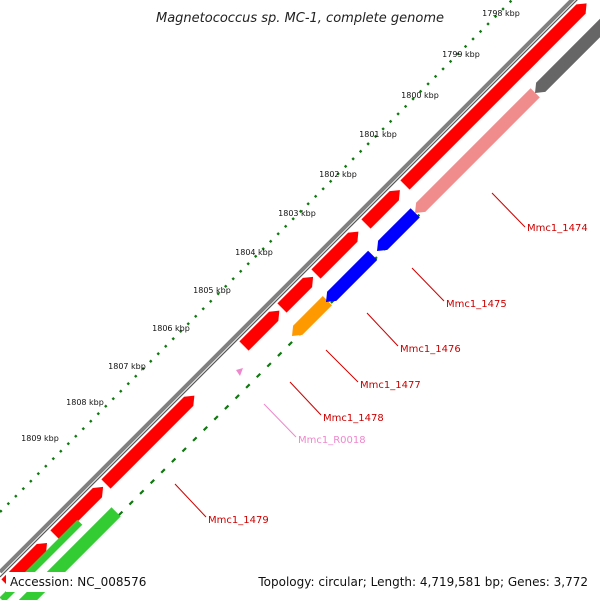 The image size is (600, 600). What do you see at coordinates (212, 290) in the screenshot?
I see `tick-label: 1805 kbp` at bounding box center [212, 290].